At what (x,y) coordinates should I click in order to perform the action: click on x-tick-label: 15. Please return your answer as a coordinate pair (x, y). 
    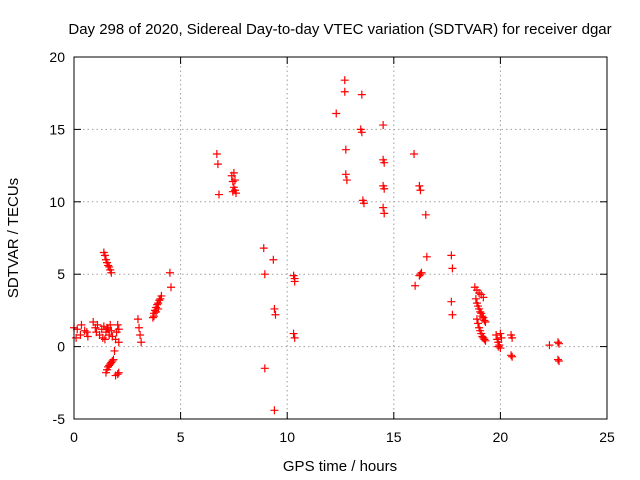
    Looking at the image, I should click on (394, 437).